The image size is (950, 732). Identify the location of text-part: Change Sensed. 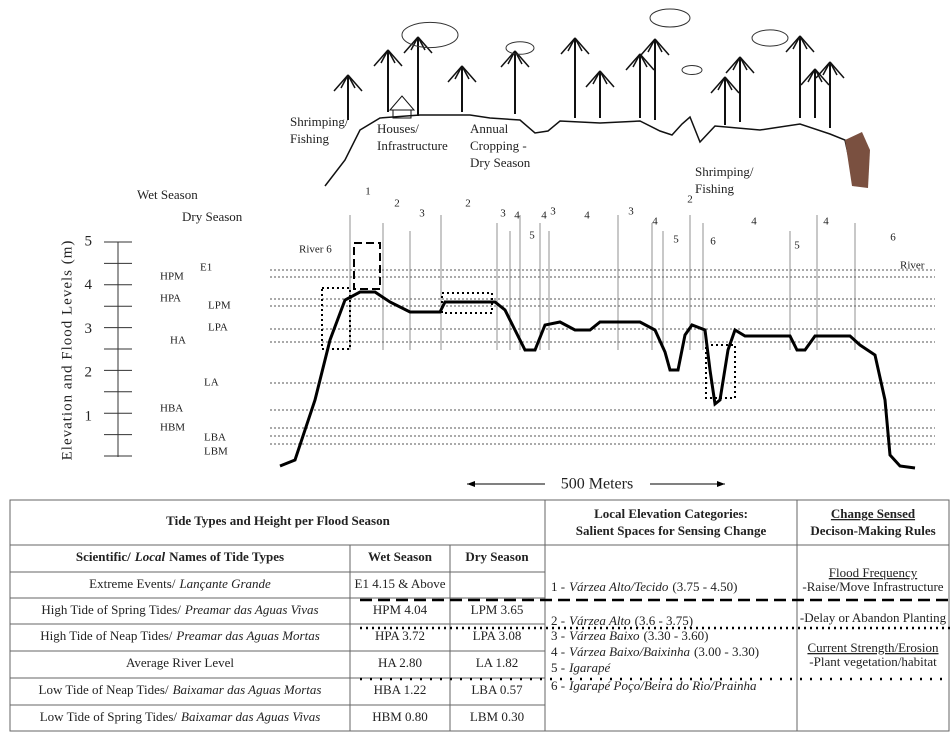
(873, 513).